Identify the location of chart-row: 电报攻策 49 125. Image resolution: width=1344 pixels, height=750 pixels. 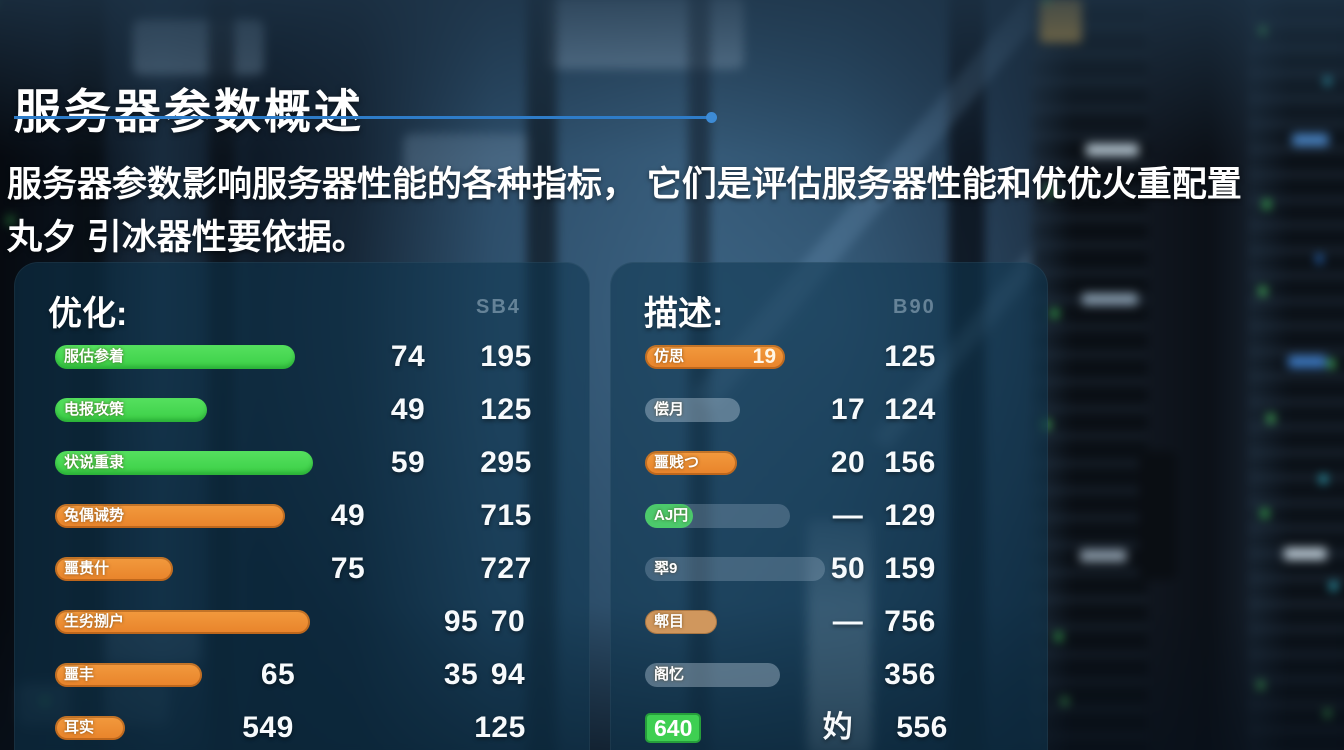
(302, 410).